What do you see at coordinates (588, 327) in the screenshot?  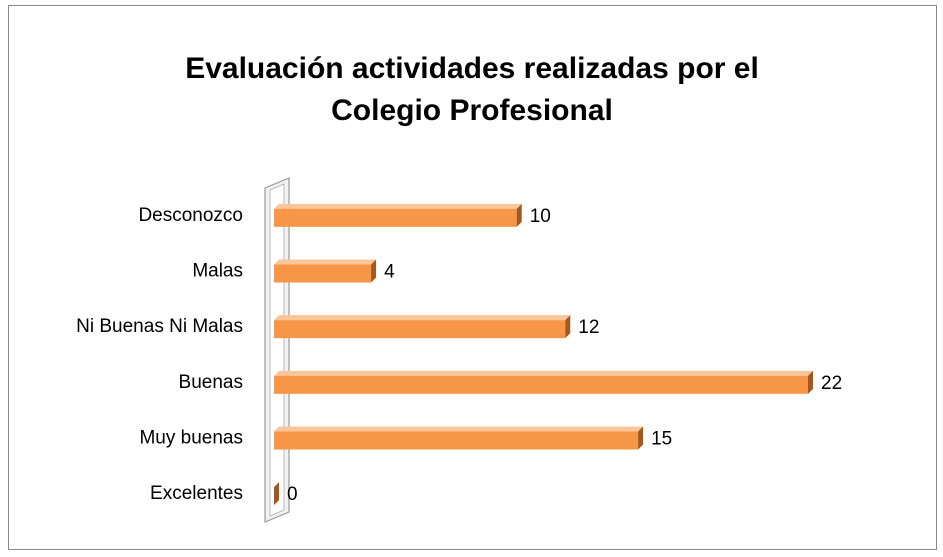 I see `data-label: 12` at bounding box center [588, 327].